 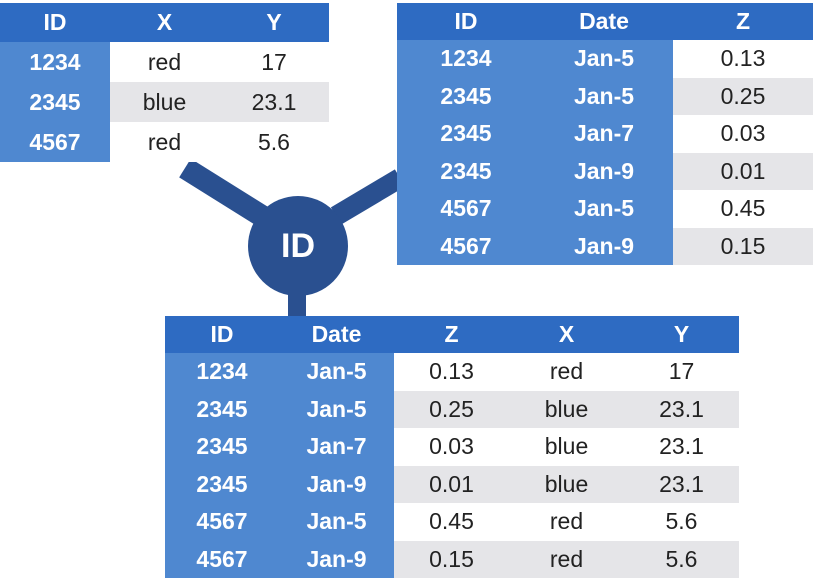 I want to click on table-row: 1234 Jan-5 0.13, so click(x=605, y=59).